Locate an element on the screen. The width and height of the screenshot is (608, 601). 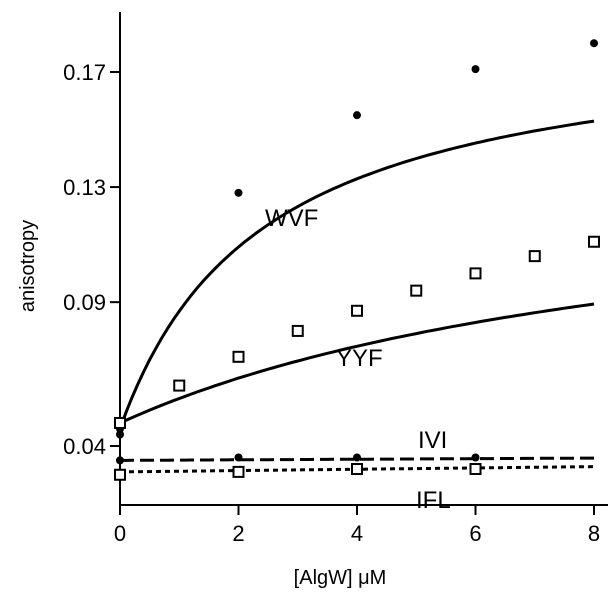
x-axis-title: [AlgW] μM is located at coordinates (340, 578).